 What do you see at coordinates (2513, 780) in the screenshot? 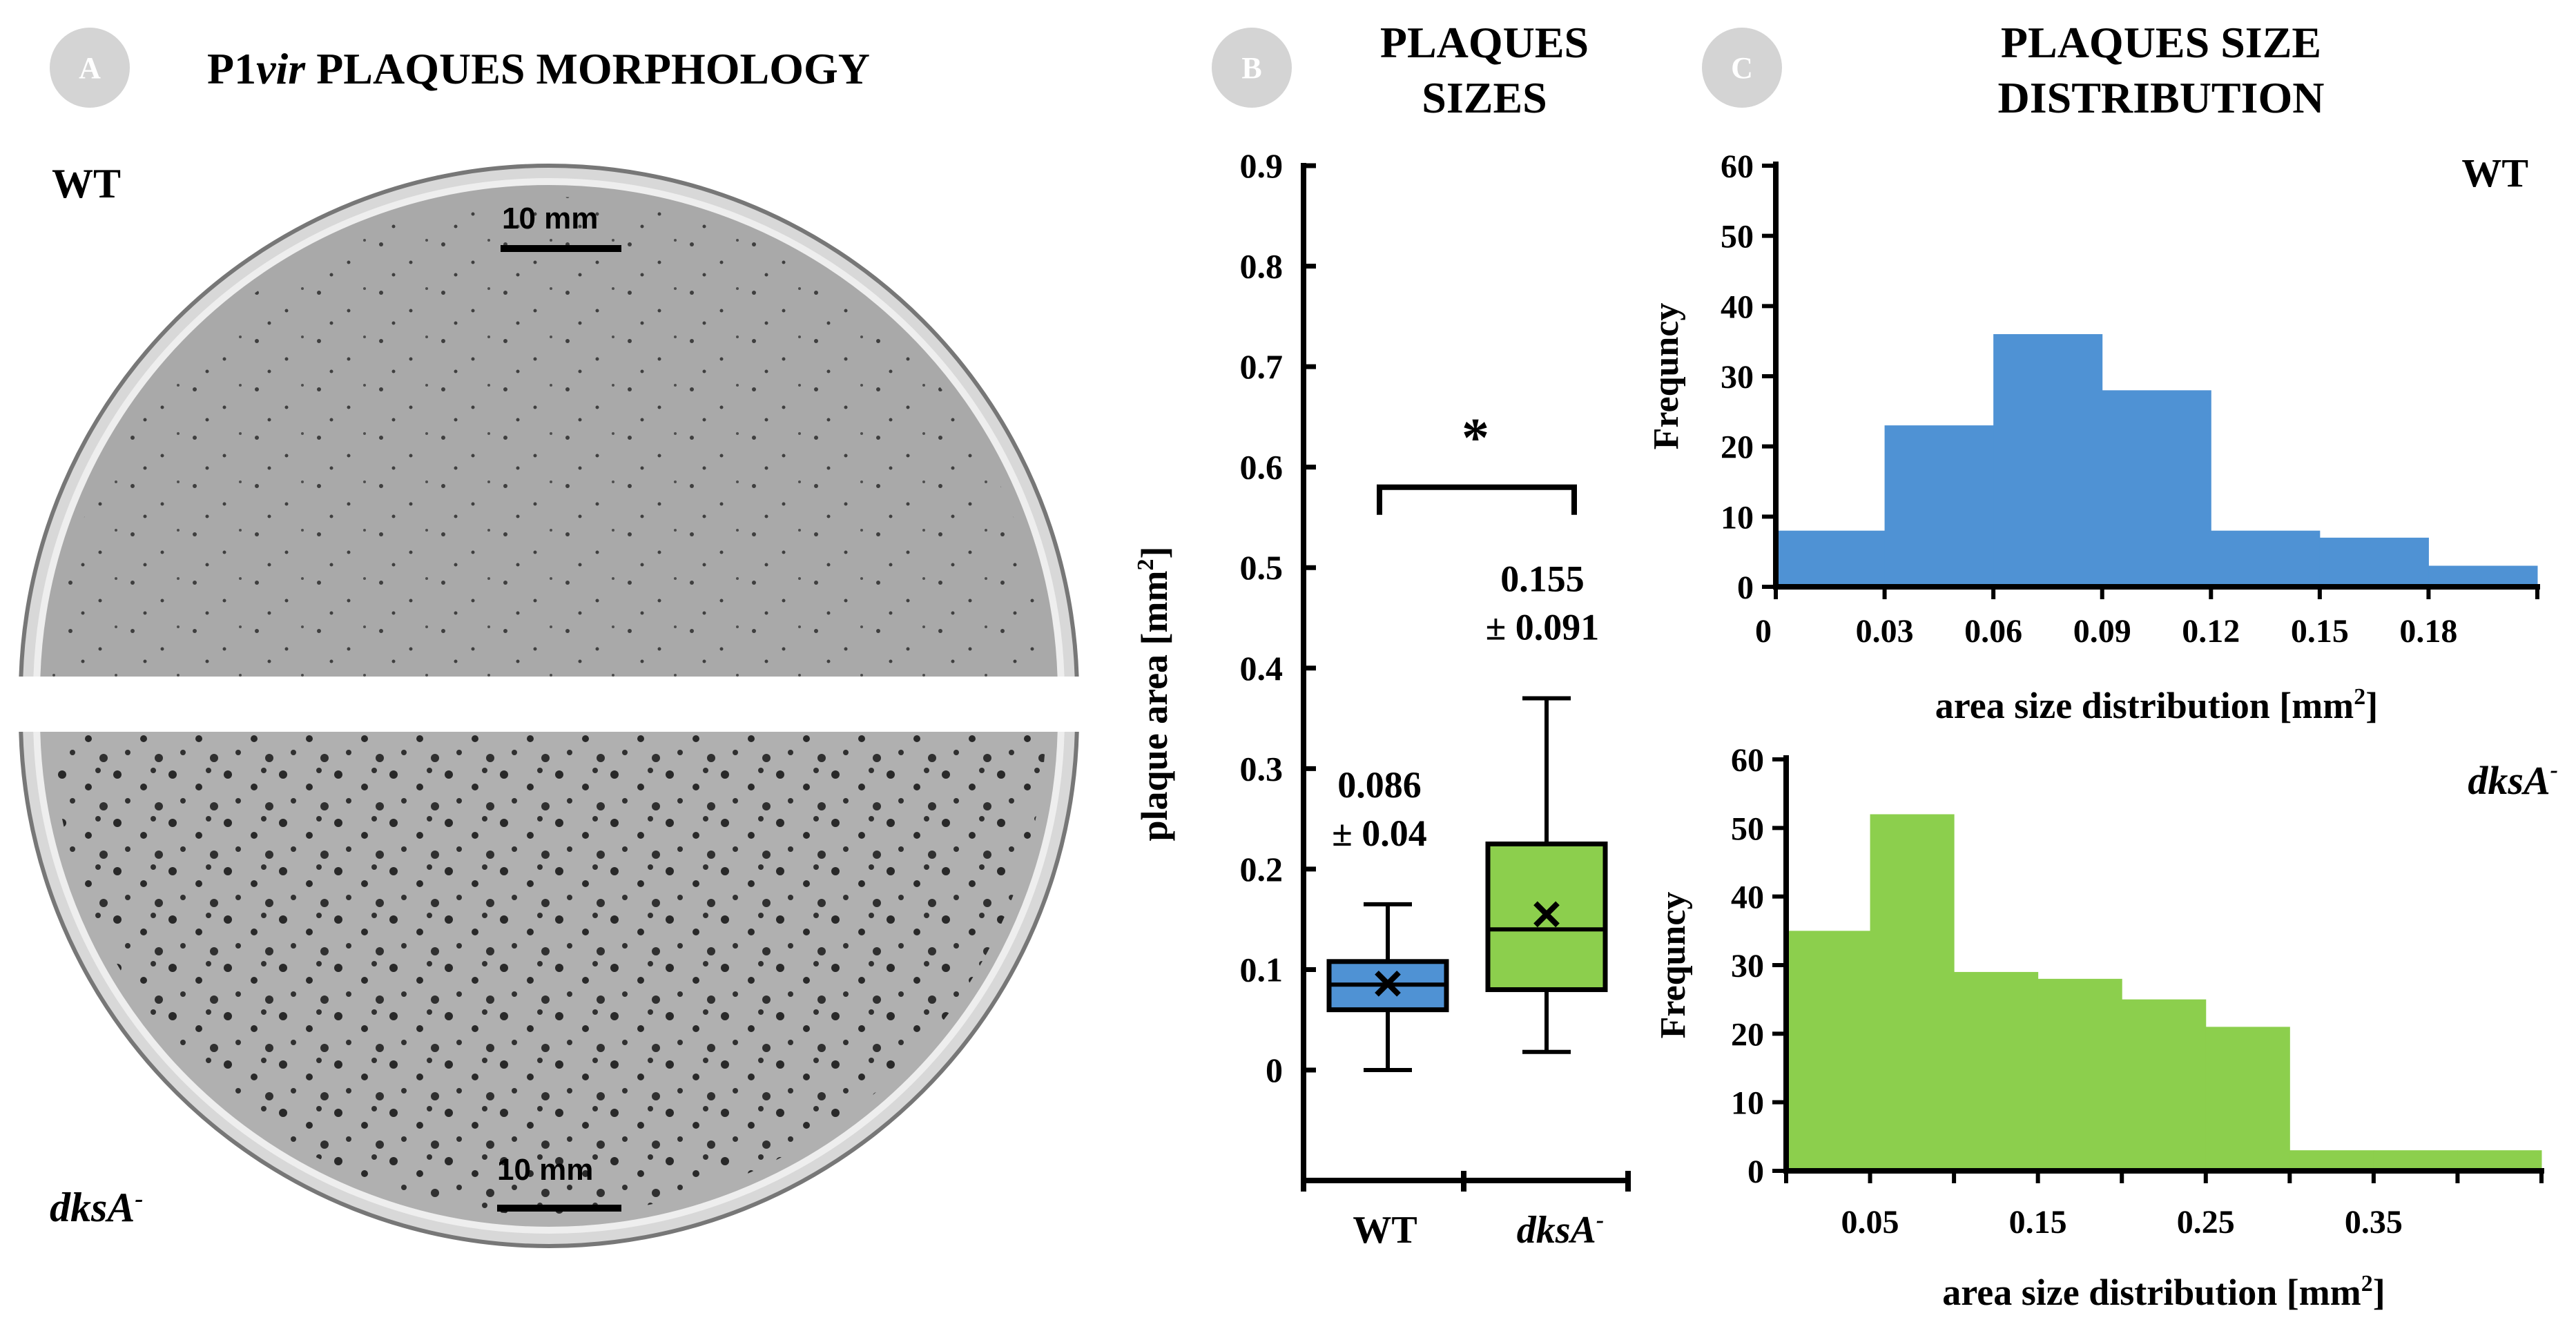
I see `series-label: dksA-` at bounding box center [2513, 780].